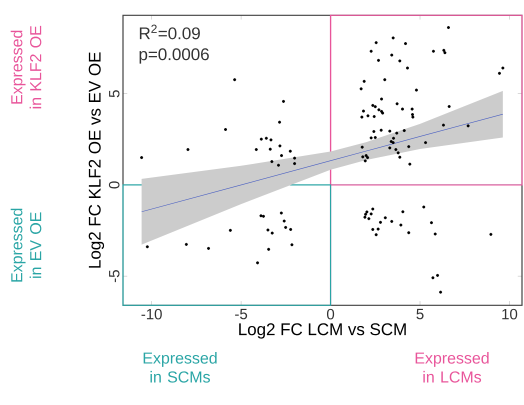 The height and width of the screenshot is (405, 524). Describe the element at coordinates (420, 314) in the screenshot. I see `x-tick-label: 5` at that location.